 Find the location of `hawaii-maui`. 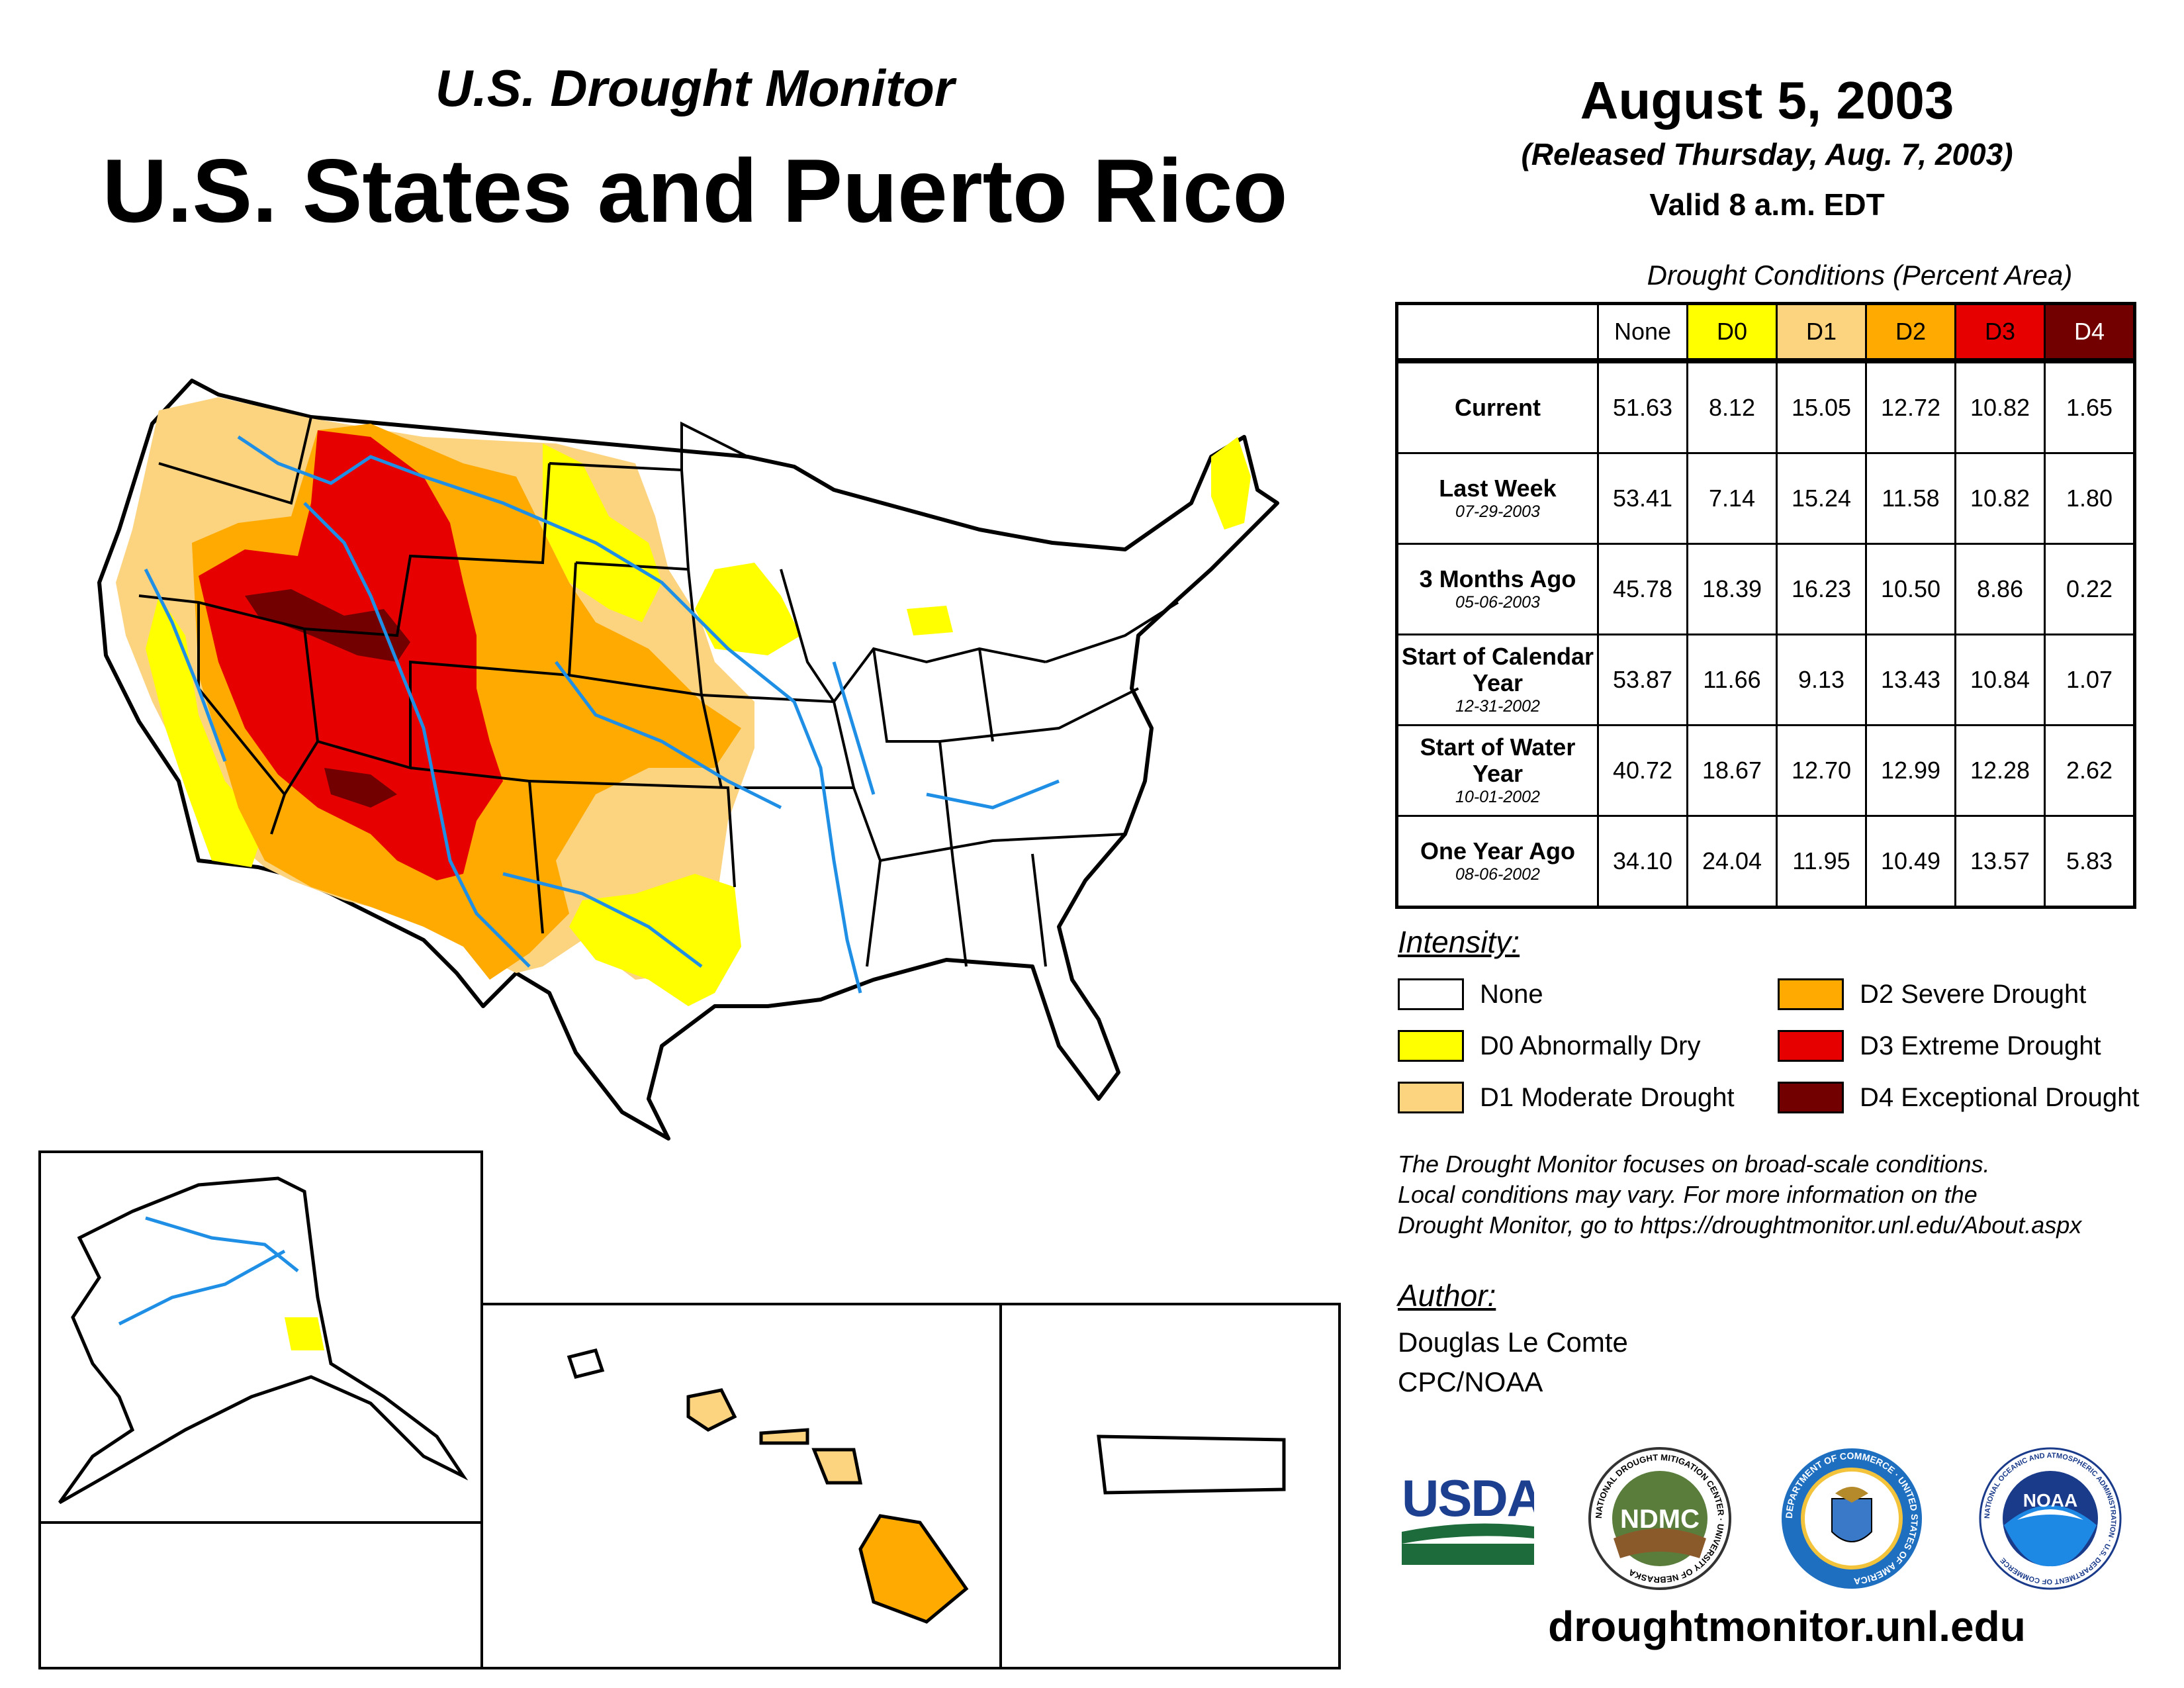

hawaii-maui is located at coordinates (837, 1466).